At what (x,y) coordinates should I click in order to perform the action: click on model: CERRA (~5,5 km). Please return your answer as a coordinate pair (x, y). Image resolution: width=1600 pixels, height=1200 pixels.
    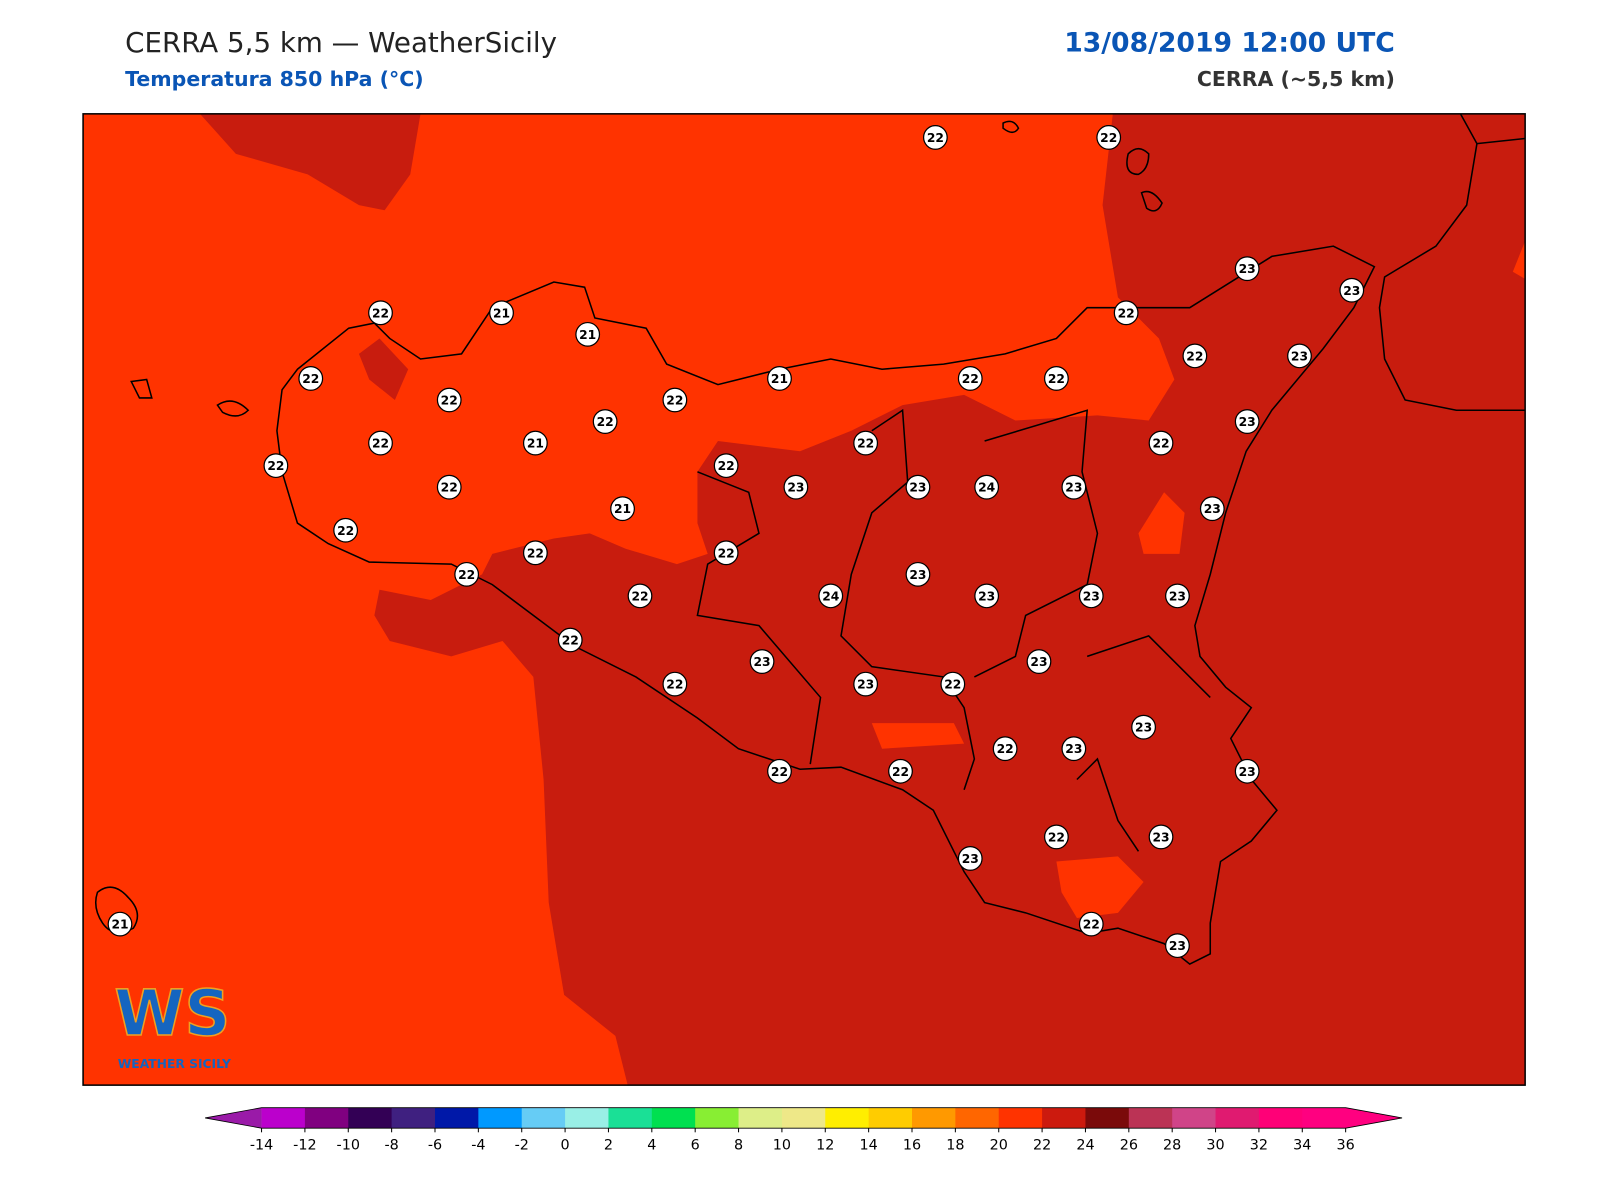
    Looking at the image, I should click on (1296, 79).